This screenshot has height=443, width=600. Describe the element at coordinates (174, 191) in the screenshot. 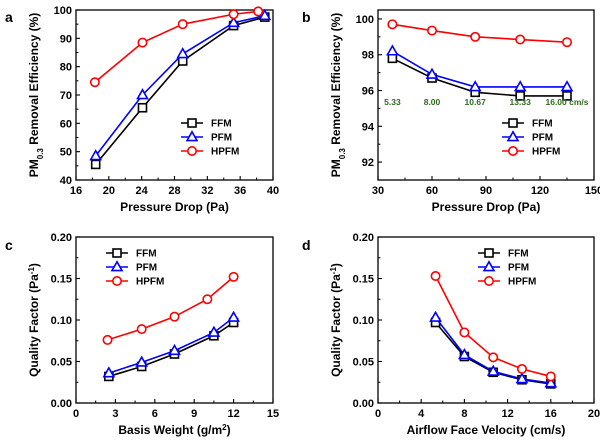

I see `x-tick-label: 28` at that location.